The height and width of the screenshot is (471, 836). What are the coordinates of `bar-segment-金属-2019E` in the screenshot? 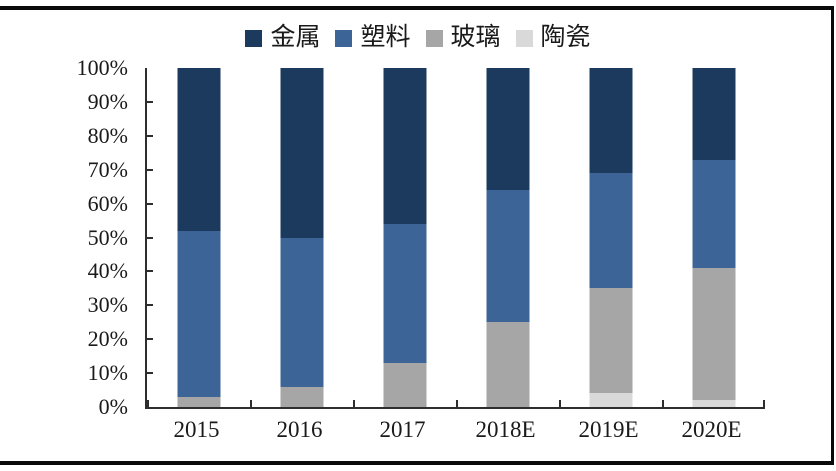 It's located at (610, 121).